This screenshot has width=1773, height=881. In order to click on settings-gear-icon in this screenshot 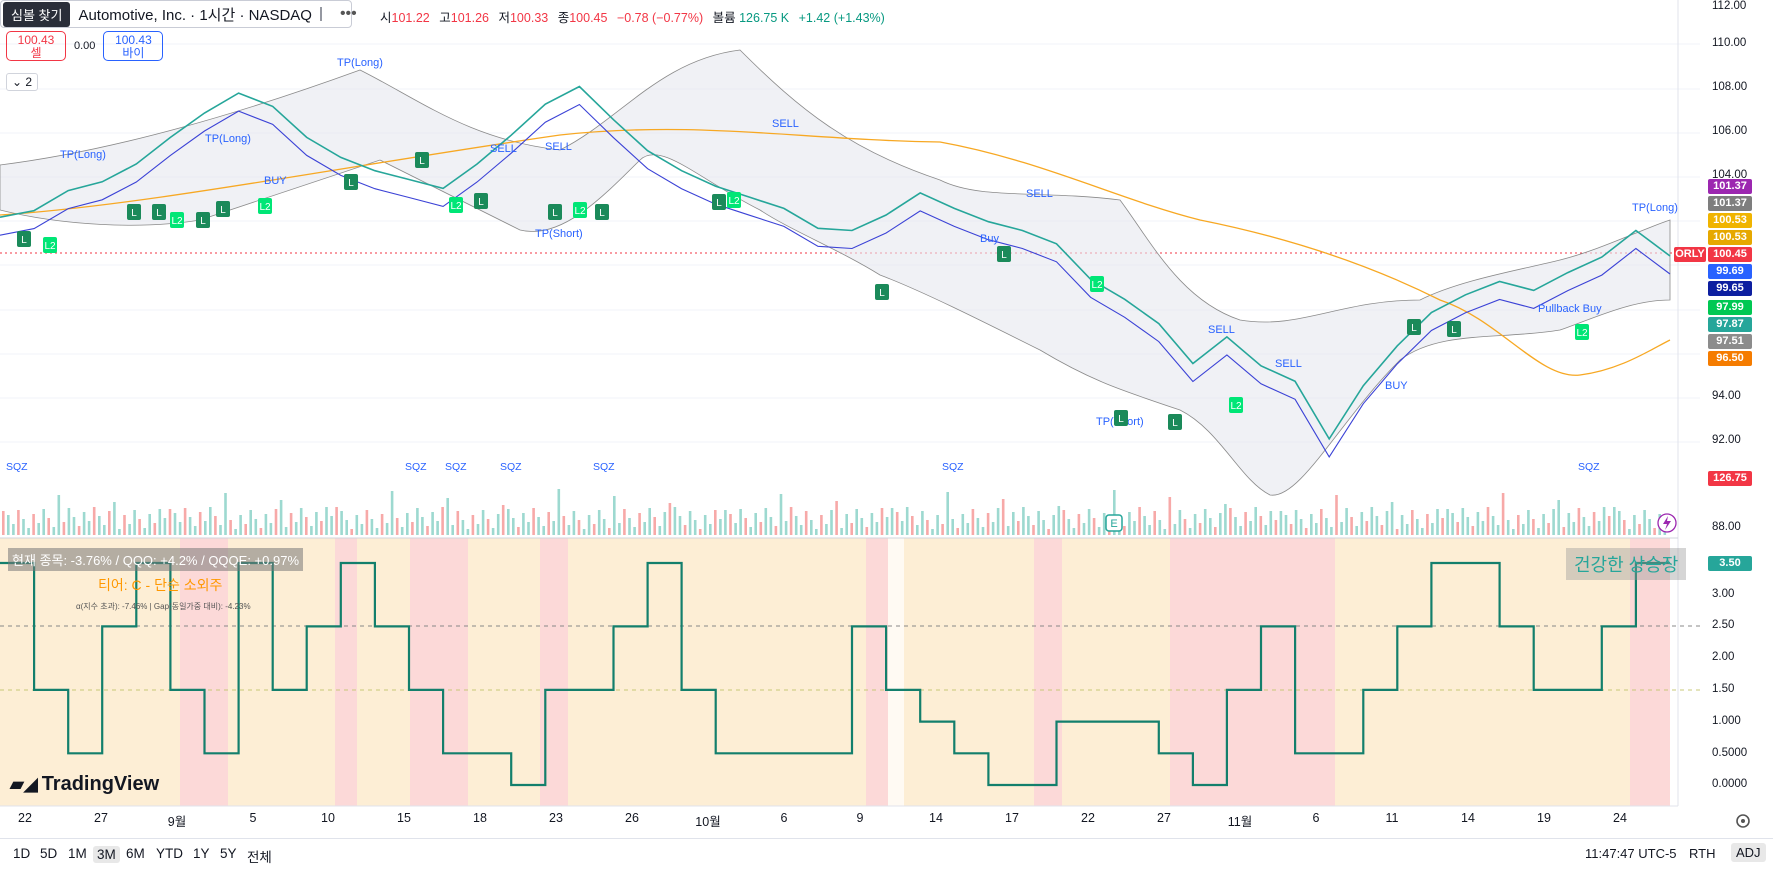, I will do `click(1743, 821)`.